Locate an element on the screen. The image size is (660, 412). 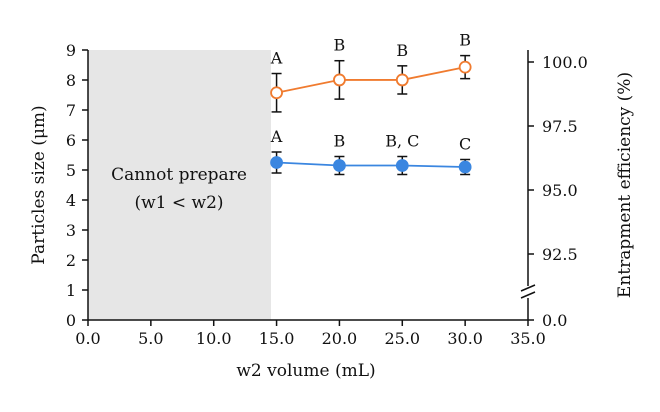
y-left-tick-label: 8 is located at coordinates (71, 80).